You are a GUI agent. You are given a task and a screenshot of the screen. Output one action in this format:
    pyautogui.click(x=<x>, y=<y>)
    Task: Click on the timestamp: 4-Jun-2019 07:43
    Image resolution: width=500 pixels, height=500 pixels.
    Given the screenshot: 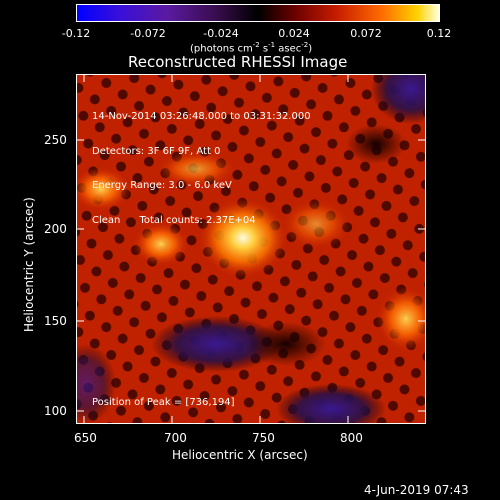 What is the action you would take?
    pyautogui.click(x=416, y=490)
    